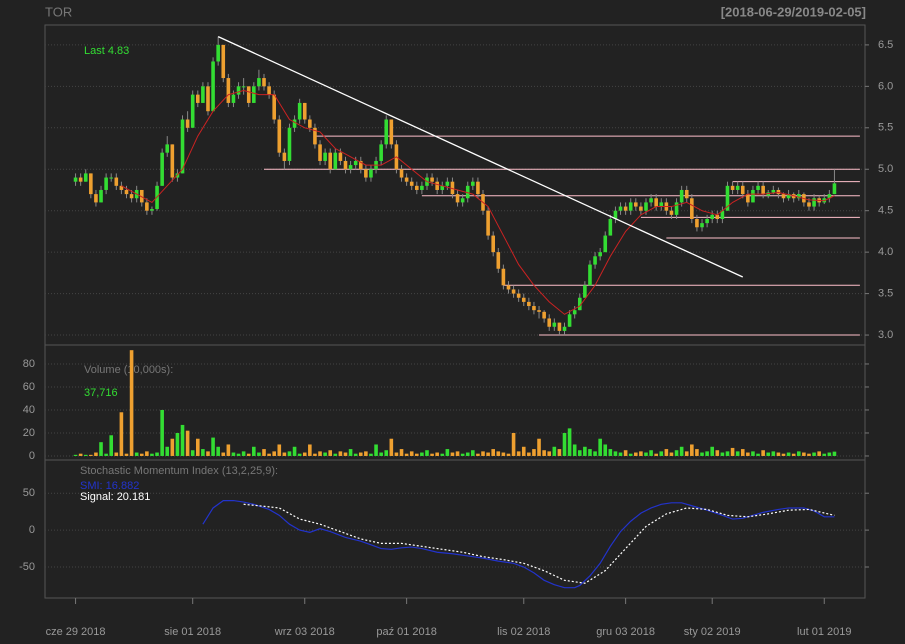 This screenshot has width=905, height=644. What do you see at coordinates (29, 493) in the screenshot?
I see `y-tick-label: 50` at bounding box center [29, 493].